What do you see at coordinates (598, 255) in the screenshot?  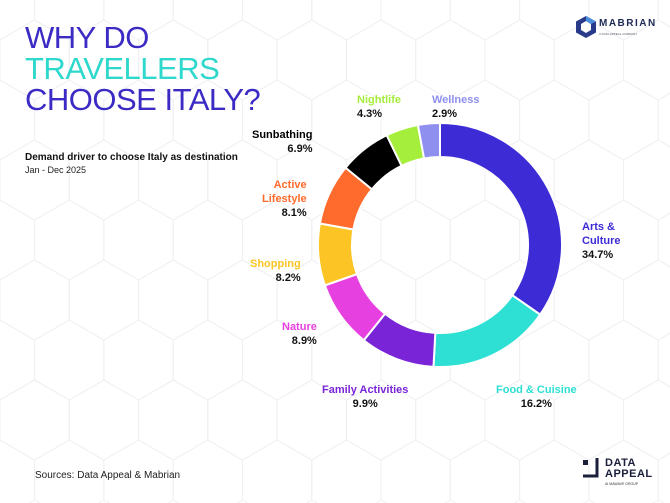 I see `value-label: 34.7%` at bounding box center [598, 255].